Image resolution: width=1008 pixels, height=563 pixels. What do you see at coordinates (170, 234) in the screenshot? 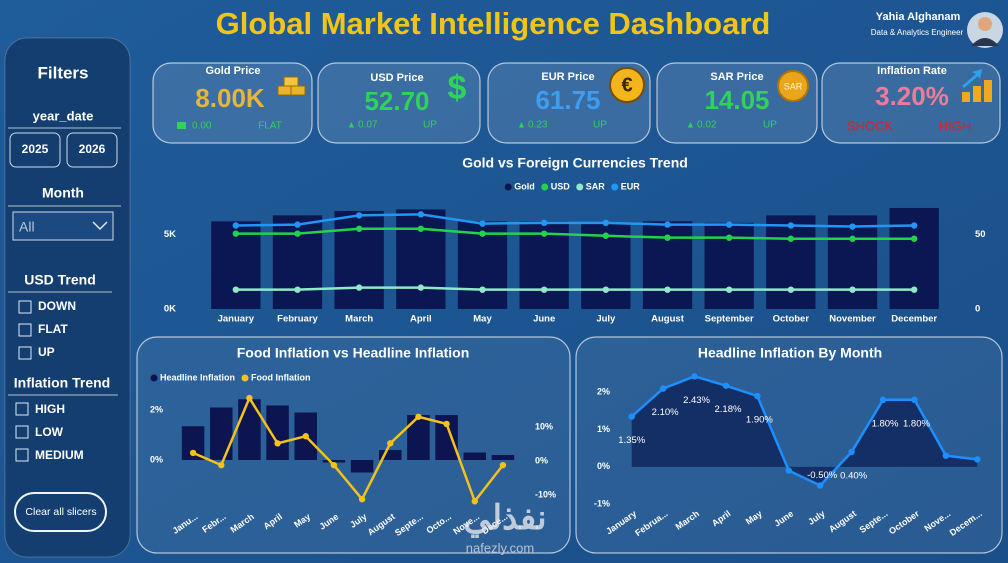
I see `y-tick-label: 5K` at bounding box center [170, 234].